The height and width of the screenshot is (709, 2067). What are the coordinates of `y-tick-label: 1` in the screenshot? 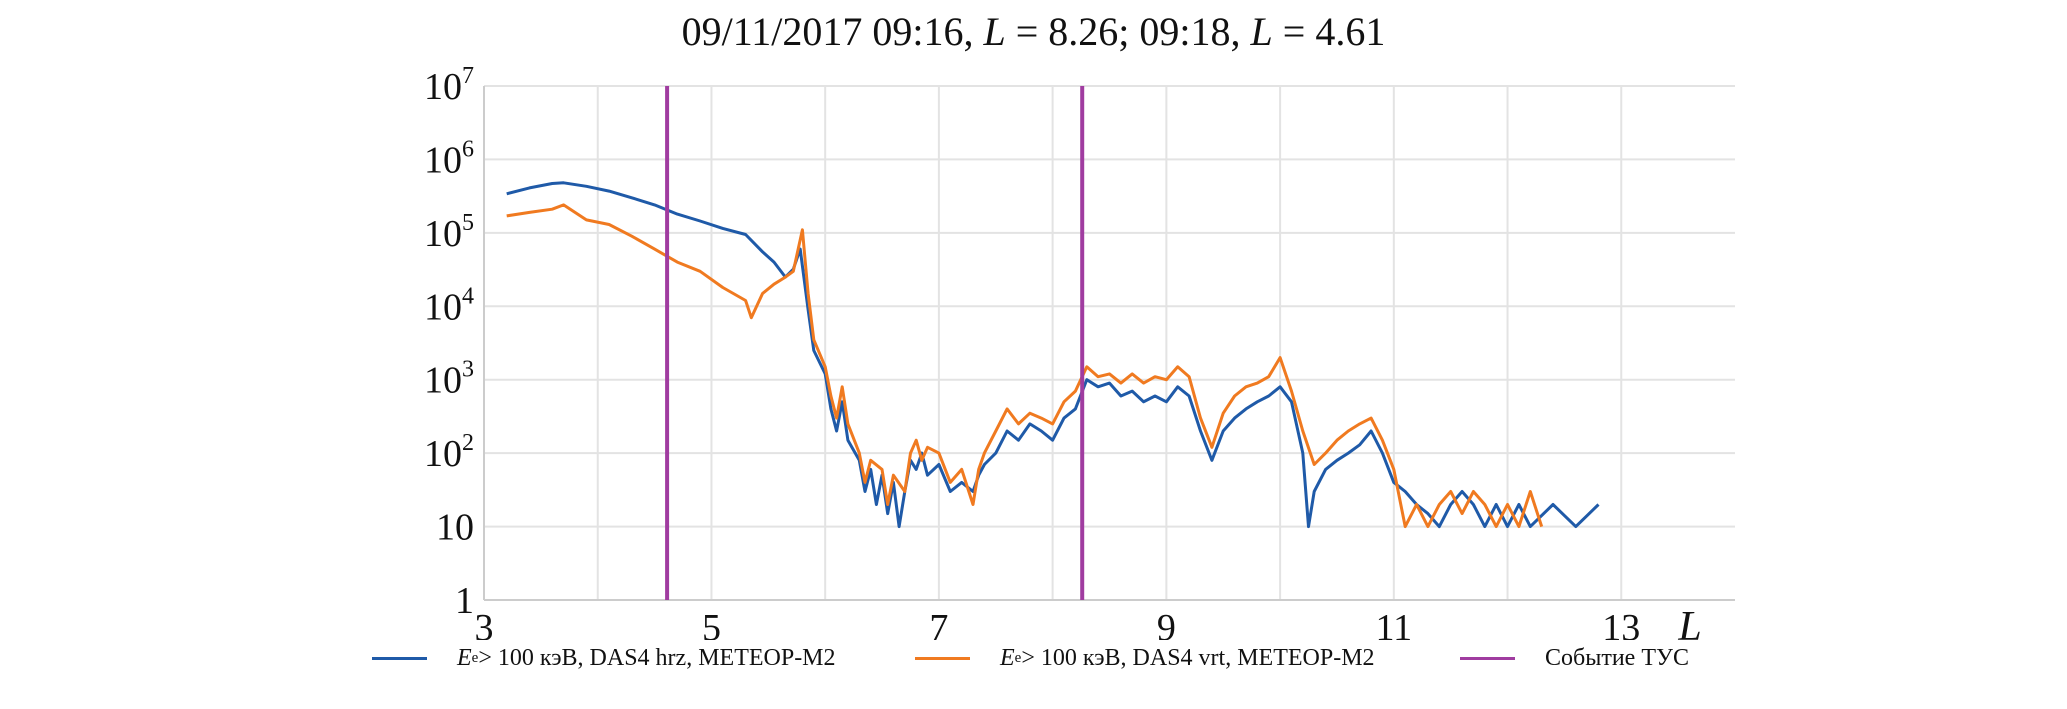 It's located at (464, 601).